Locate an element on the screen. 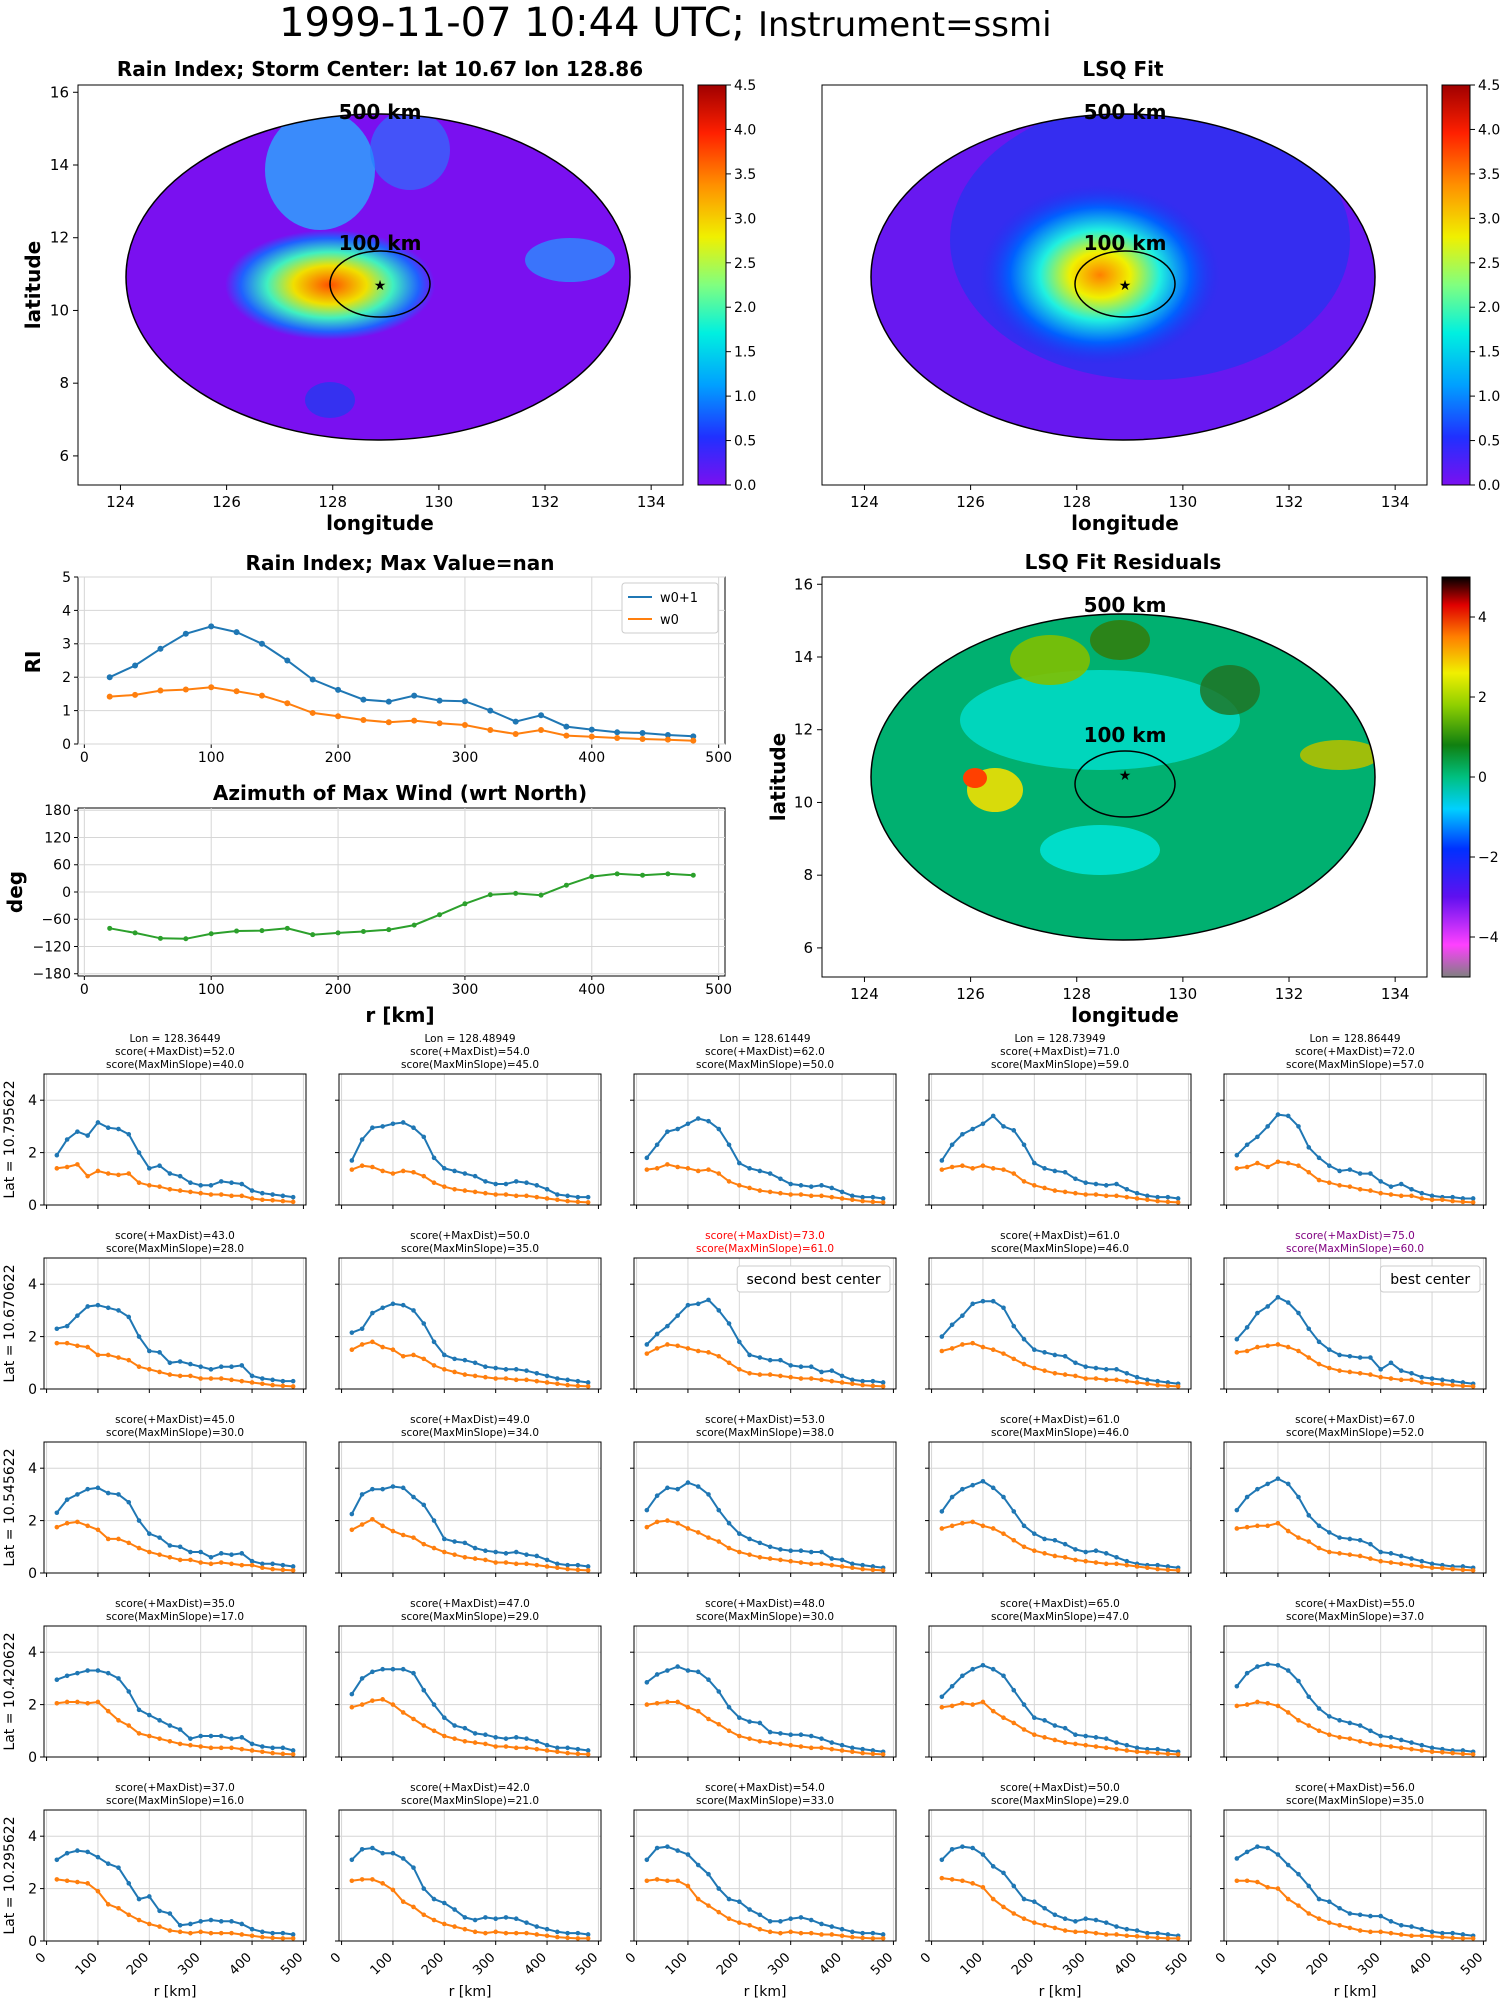 Image resolution: width=1500 pixels, height=2000 pixels. panel-score-maxminslope: score(MaxMinSlope)=35.0 is located at coordinates (1355, 1801).